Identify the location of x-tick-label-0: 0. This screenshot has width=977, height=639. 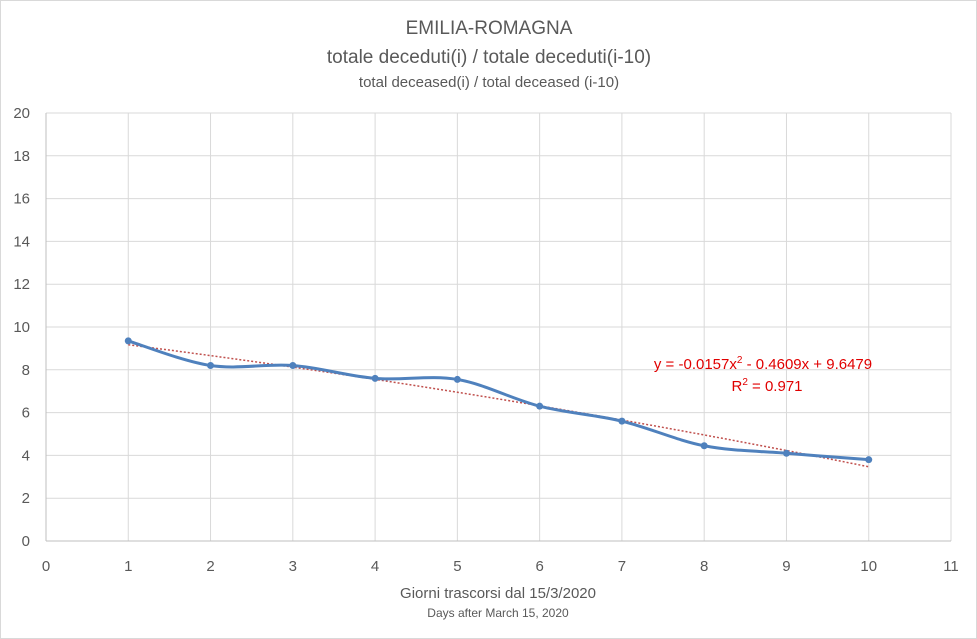
(46, 566).